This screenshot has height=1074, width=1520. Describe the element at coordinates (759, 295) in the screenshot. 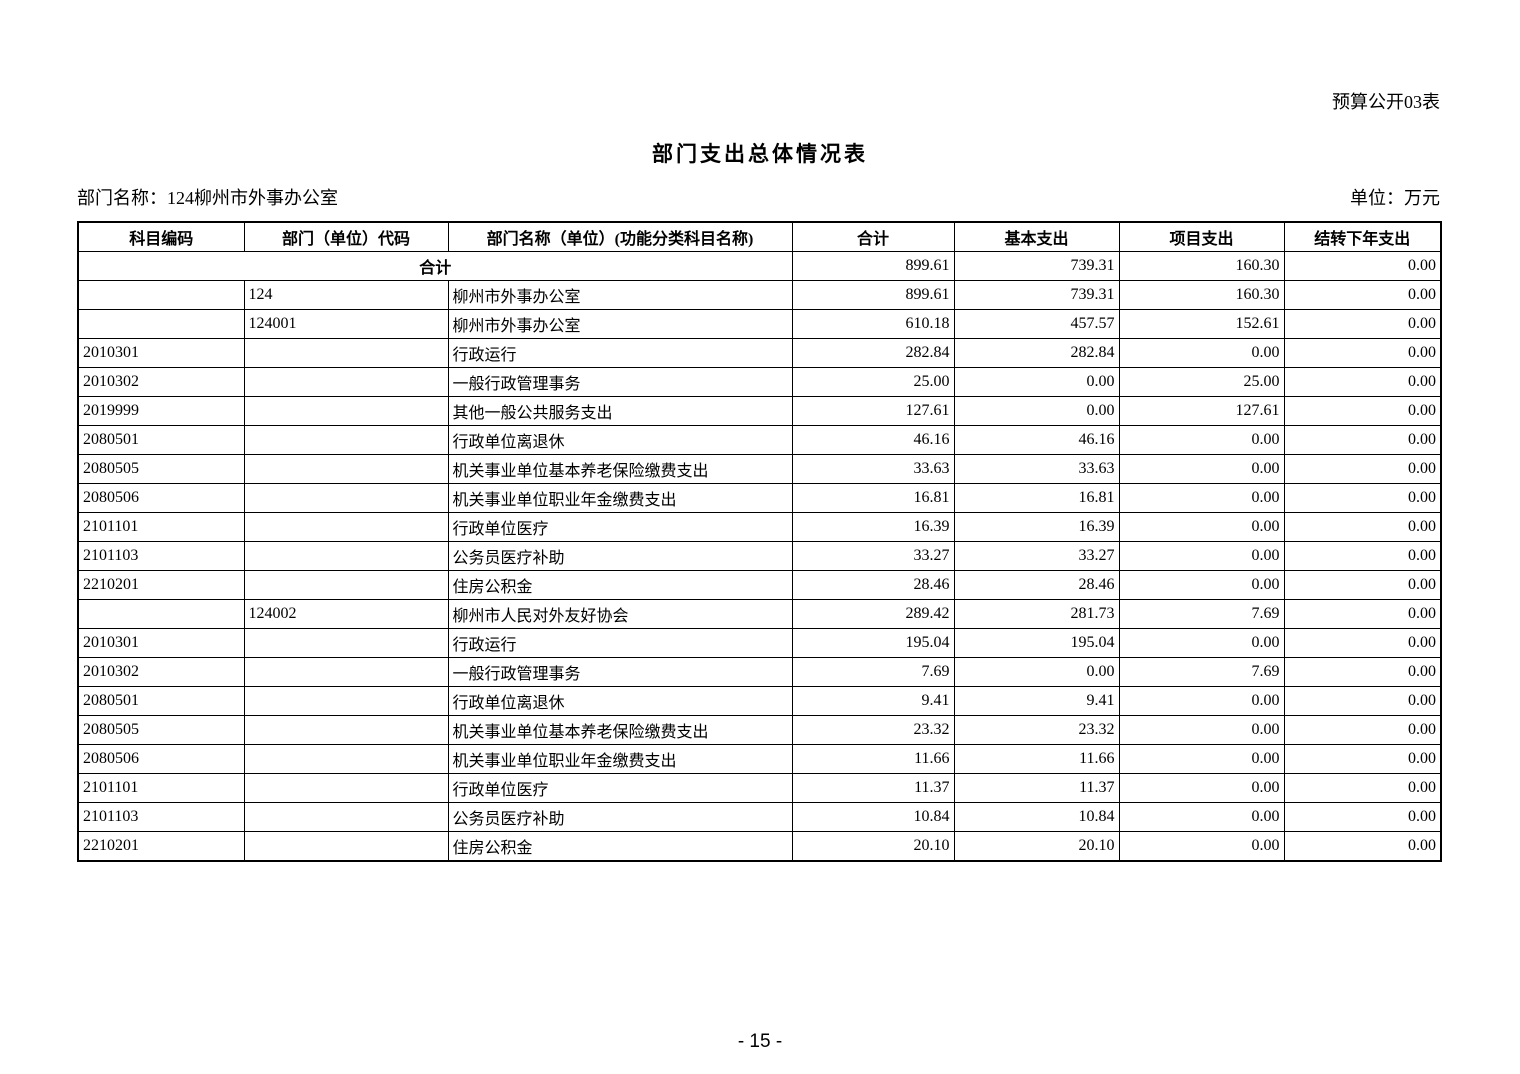

I see `table-row: 124 柳州市外事办公室 899.61 739.31 160.30 0.00` at that location.